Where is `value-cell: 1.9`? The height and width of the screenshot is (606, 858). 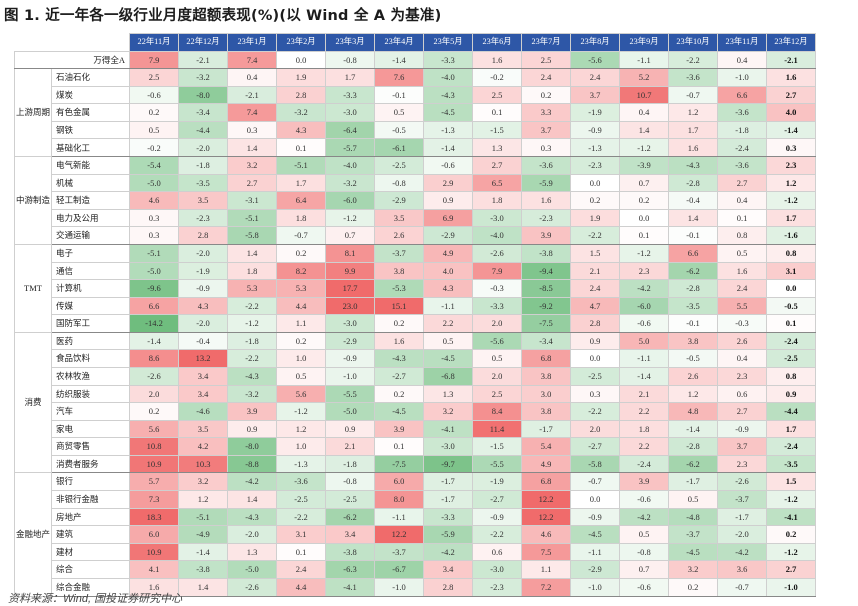 value-cell: 1.9 is located at coordinates (595, 218).